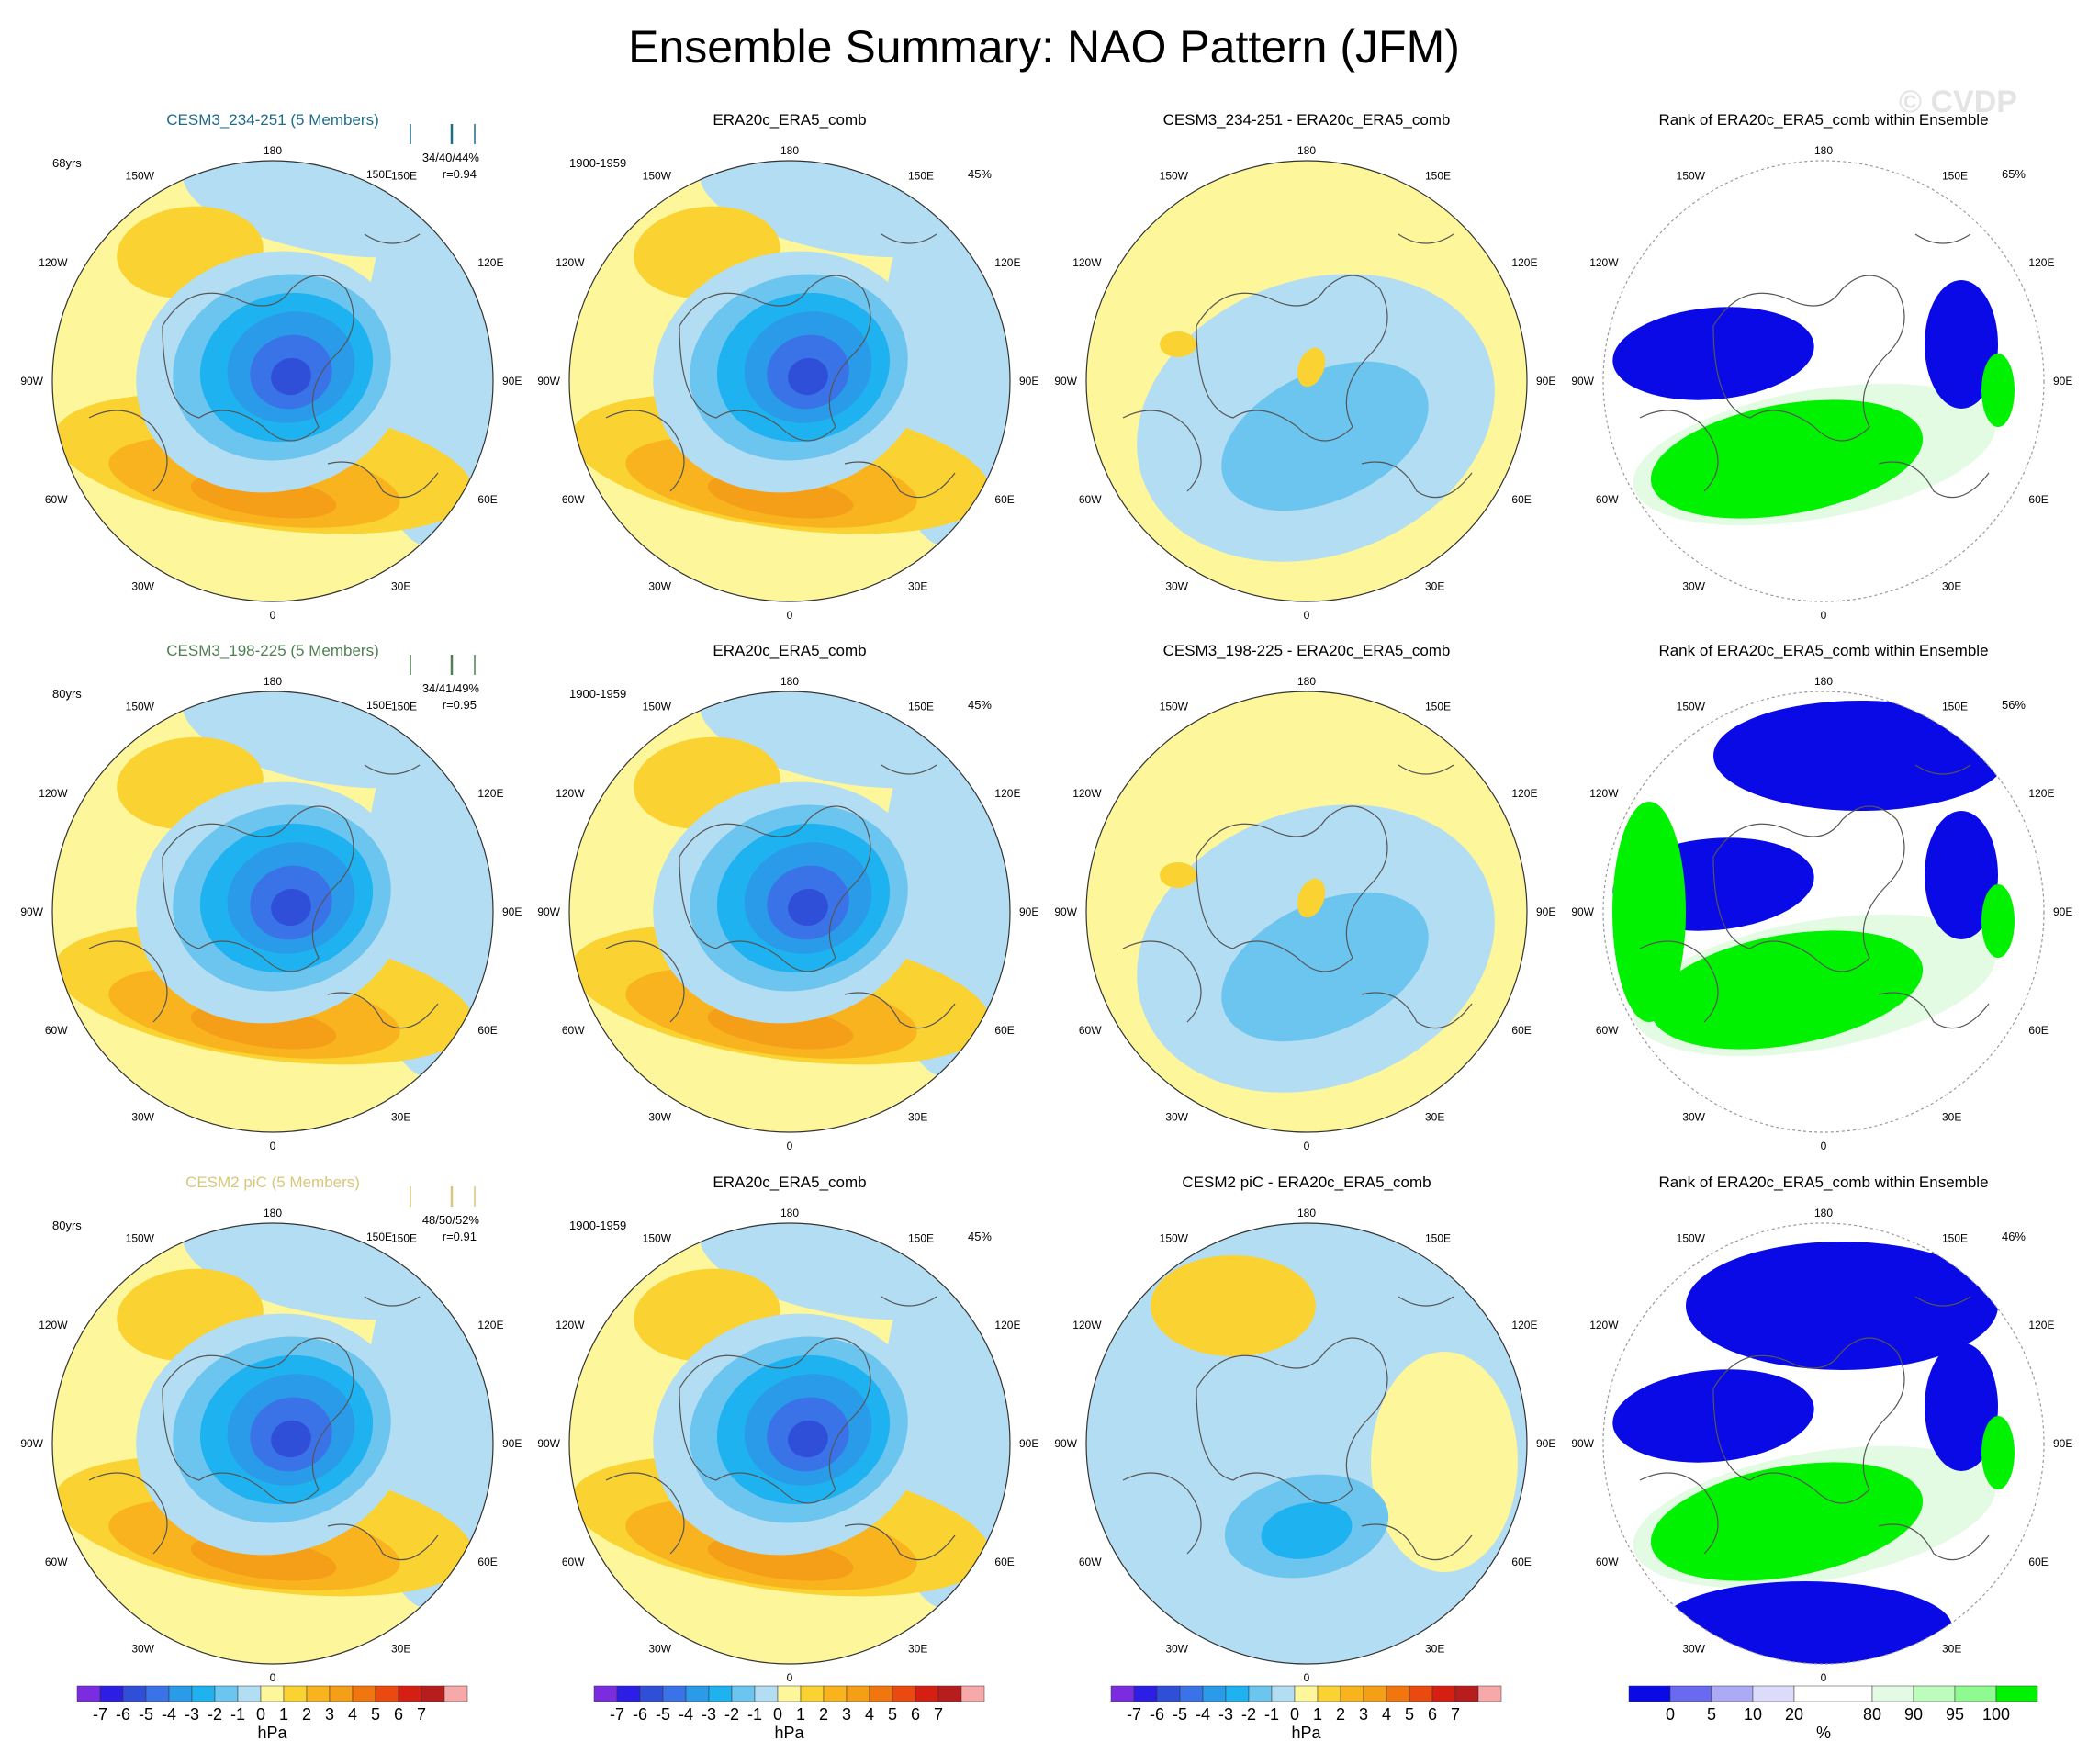 This screenshot has height=1764, width=2088. I want to click on colorbar-tick: 4, so click(352, 1714).